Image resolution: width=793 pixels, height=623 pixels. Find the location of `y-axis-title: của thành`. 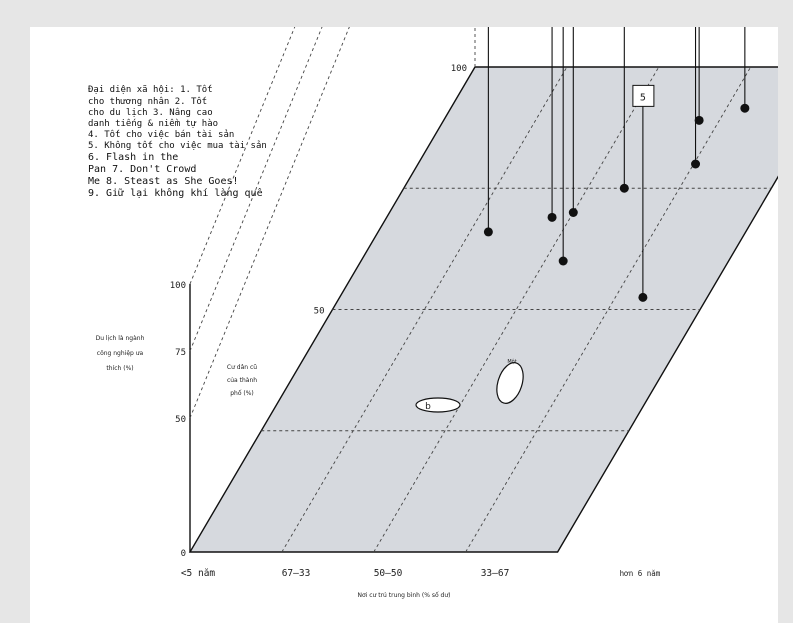

y-axis-title: của thành is located at coordinates (242, 380).